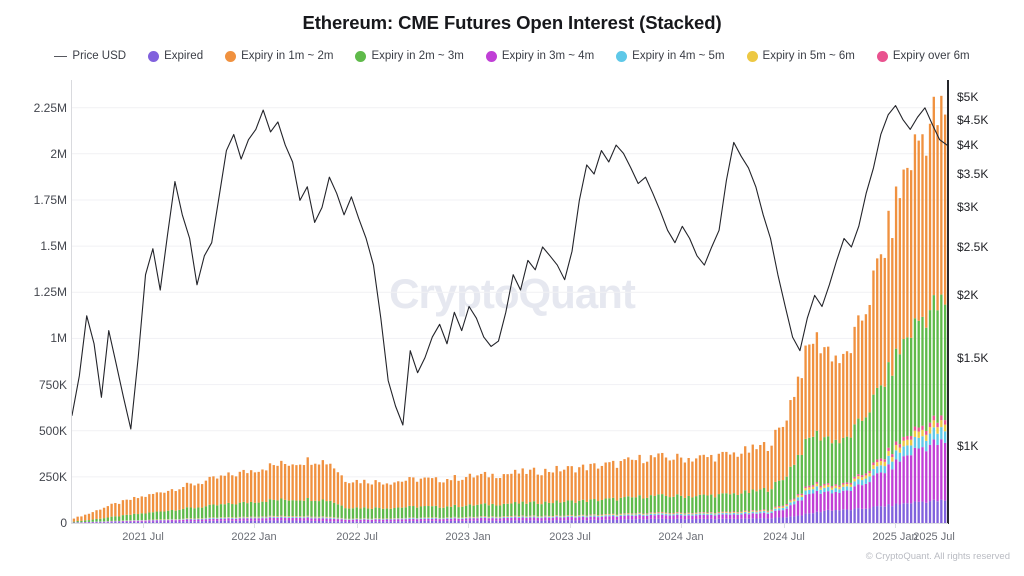 The width and height of the screenshot is (1024, 576). Describe the element at coordinates (61, 56) in the screenshot. I see `legend-line-marker` at that location.